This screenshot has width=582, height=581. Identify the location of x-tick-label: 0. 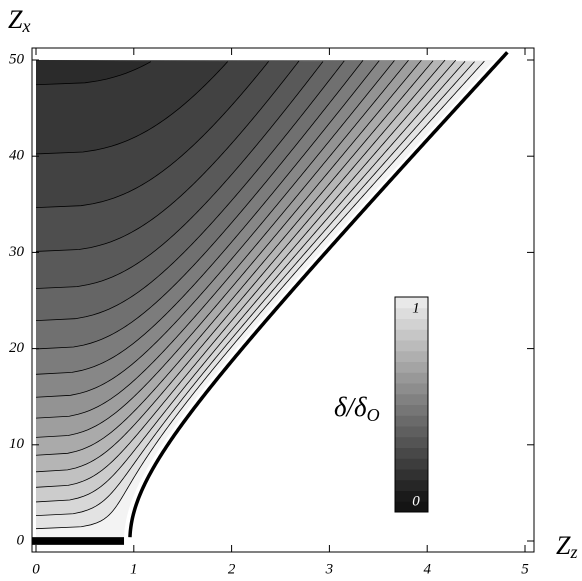
(36, 569).